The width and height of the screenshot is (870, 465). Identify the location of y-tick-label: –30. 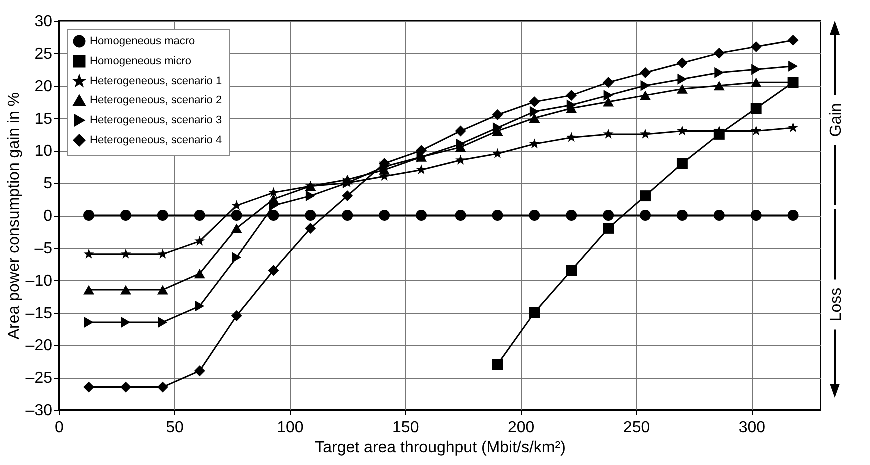
(39, 411).